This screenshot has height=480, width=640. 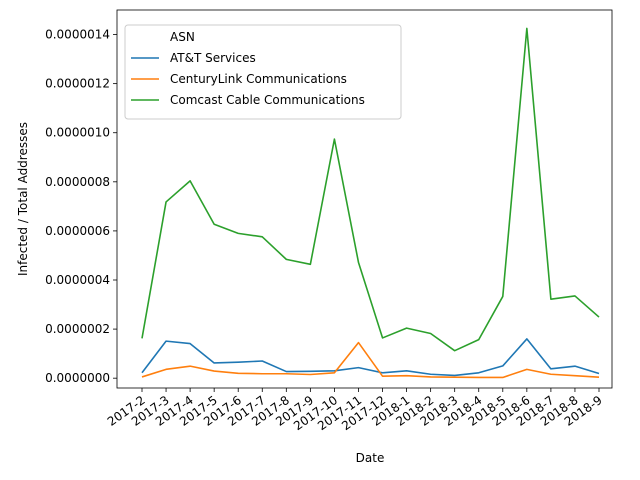 What do you see at coordinates (77, 182) in the screenshot?
I see `y-tick-label: 0.0000008` at bounding box center [77, 182].